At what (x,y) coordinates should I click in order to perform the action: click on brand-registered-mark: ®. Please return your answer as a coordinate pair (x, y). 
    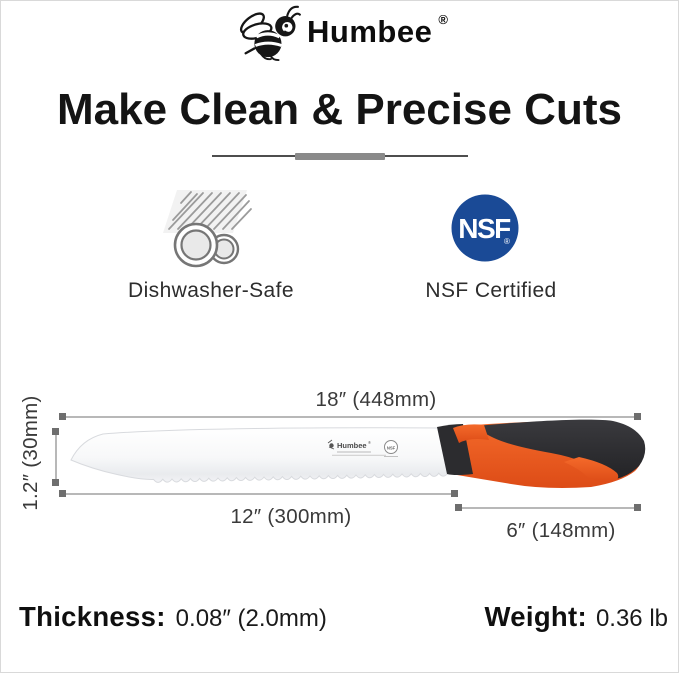
    Looking at the image, I should click on (443, 19).